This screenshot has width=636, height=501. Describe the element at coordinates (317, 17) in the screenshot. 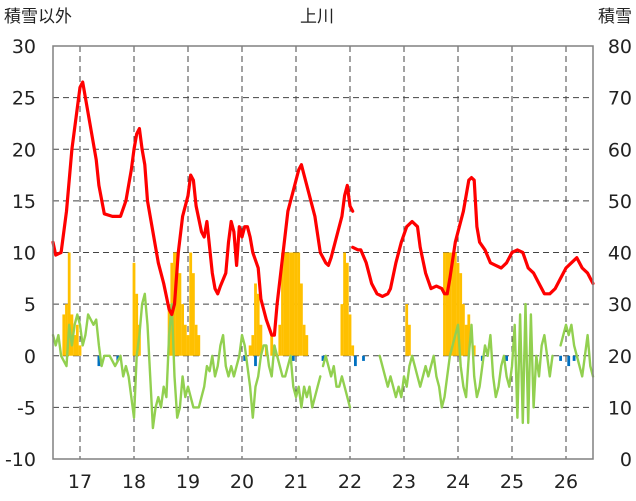

I see `chart-title: 上川` at that location.